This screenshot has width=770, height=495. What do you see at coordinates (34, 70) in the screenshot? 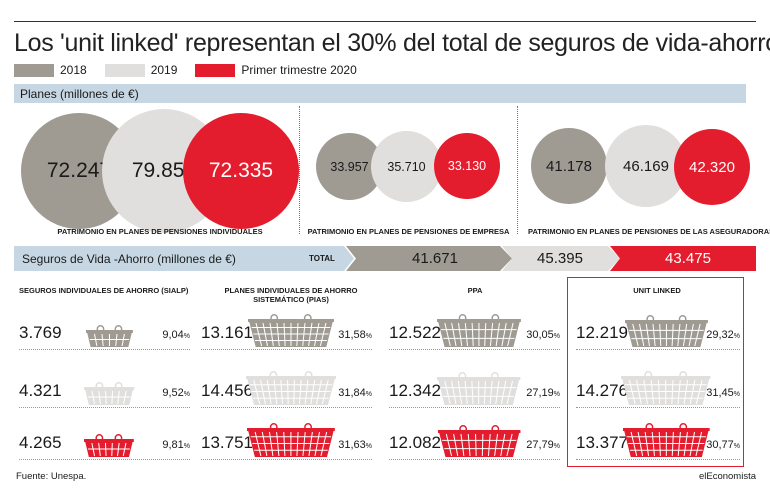
I see `legend-swatch-2018` at bounding box center [34, 70].